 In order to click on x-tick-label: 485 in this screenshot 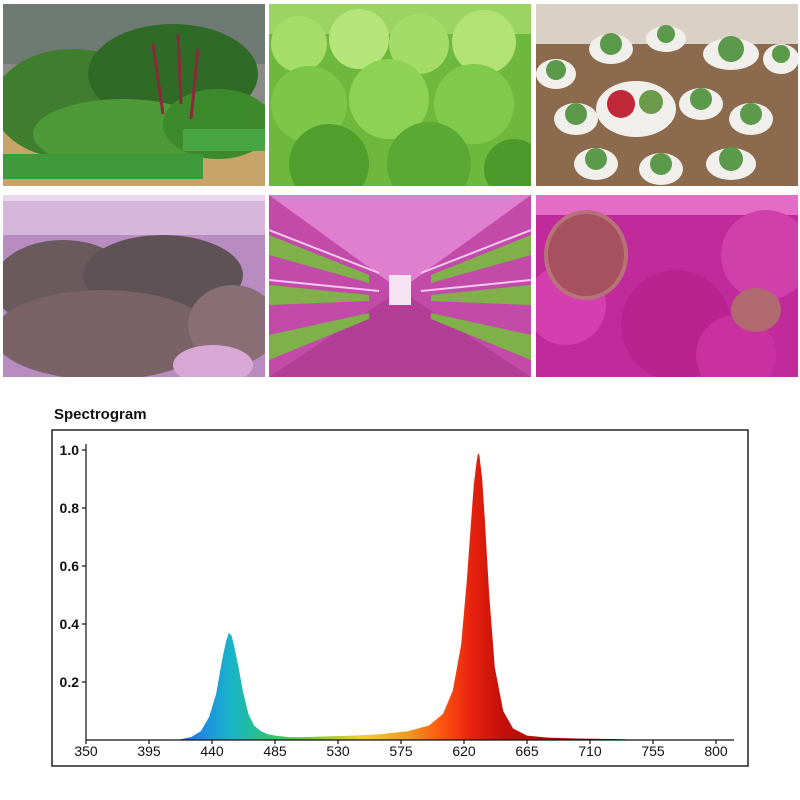, I will do `click(275, 751)`.